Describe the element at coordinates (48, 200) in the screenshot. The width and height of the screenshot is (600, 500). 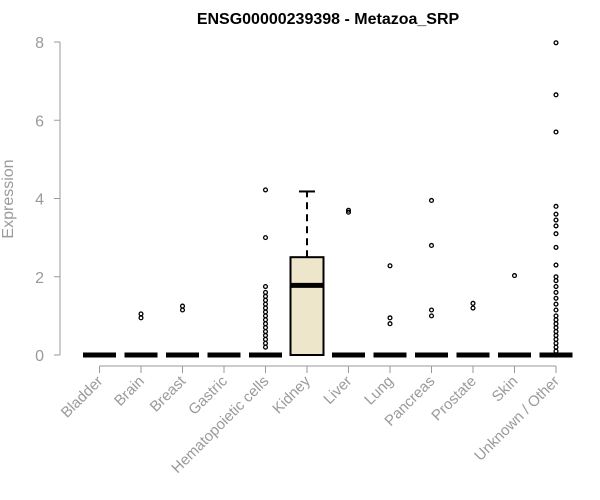
I see `y-axis: 0 2 4 6 8` at that location.